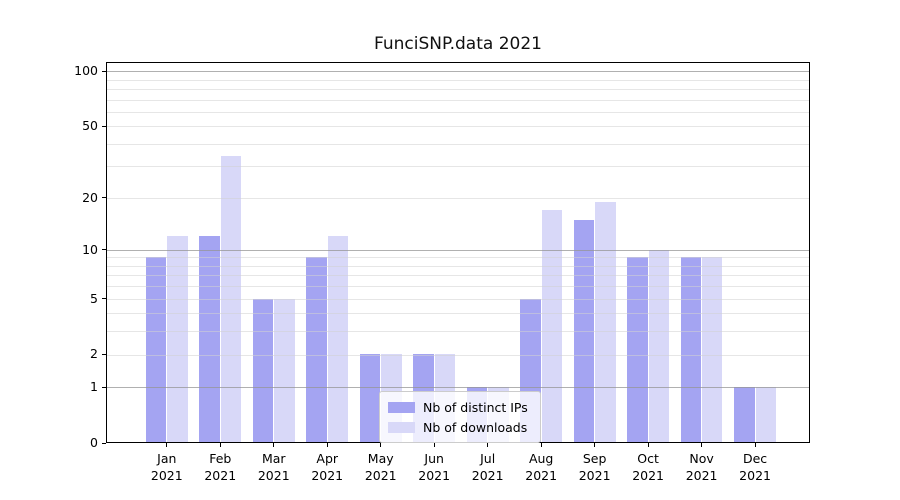  What do you see at coordinates (380, 467) in the screenshot?
I see `x-tick-label-may: May 2021` at bounding box center [380, 467].